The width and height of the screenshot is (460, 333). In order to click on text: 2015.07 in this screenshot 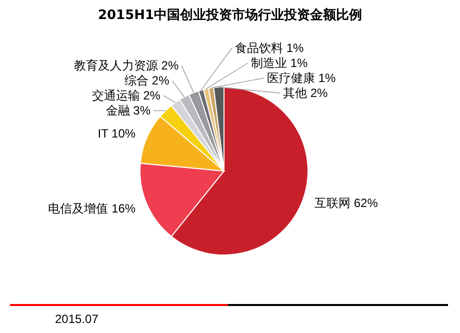, I will do `click(76, 319)`.